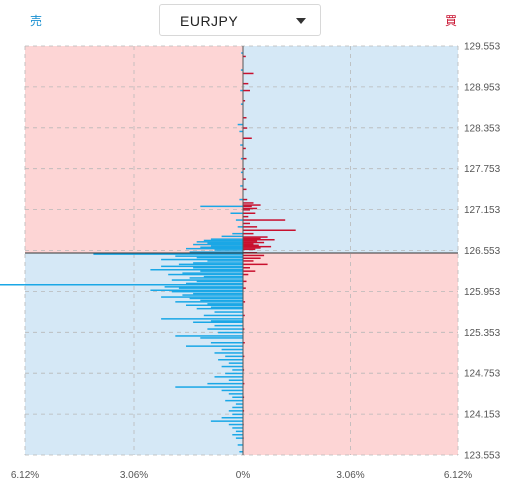 The image size is (519, 493). Describe the element at coordinates (482, 292) in the screenshot. I see `y-tick-label: 125.953` at that location.